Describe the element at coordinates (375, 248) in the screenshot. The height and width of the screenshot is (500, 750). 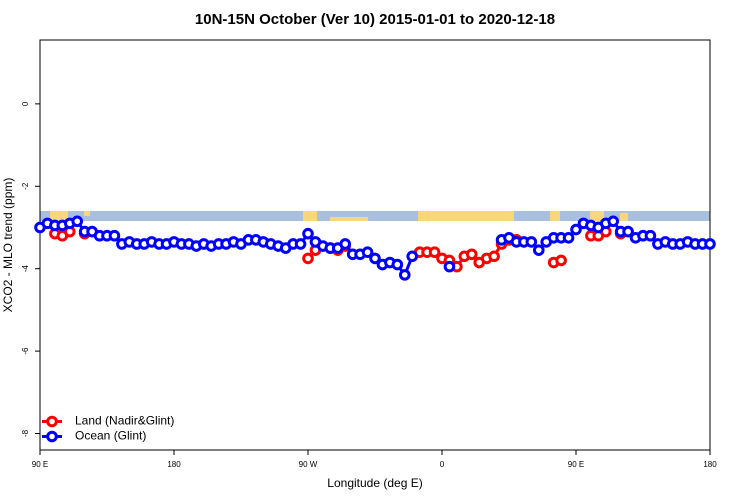
I see `series` at that location.